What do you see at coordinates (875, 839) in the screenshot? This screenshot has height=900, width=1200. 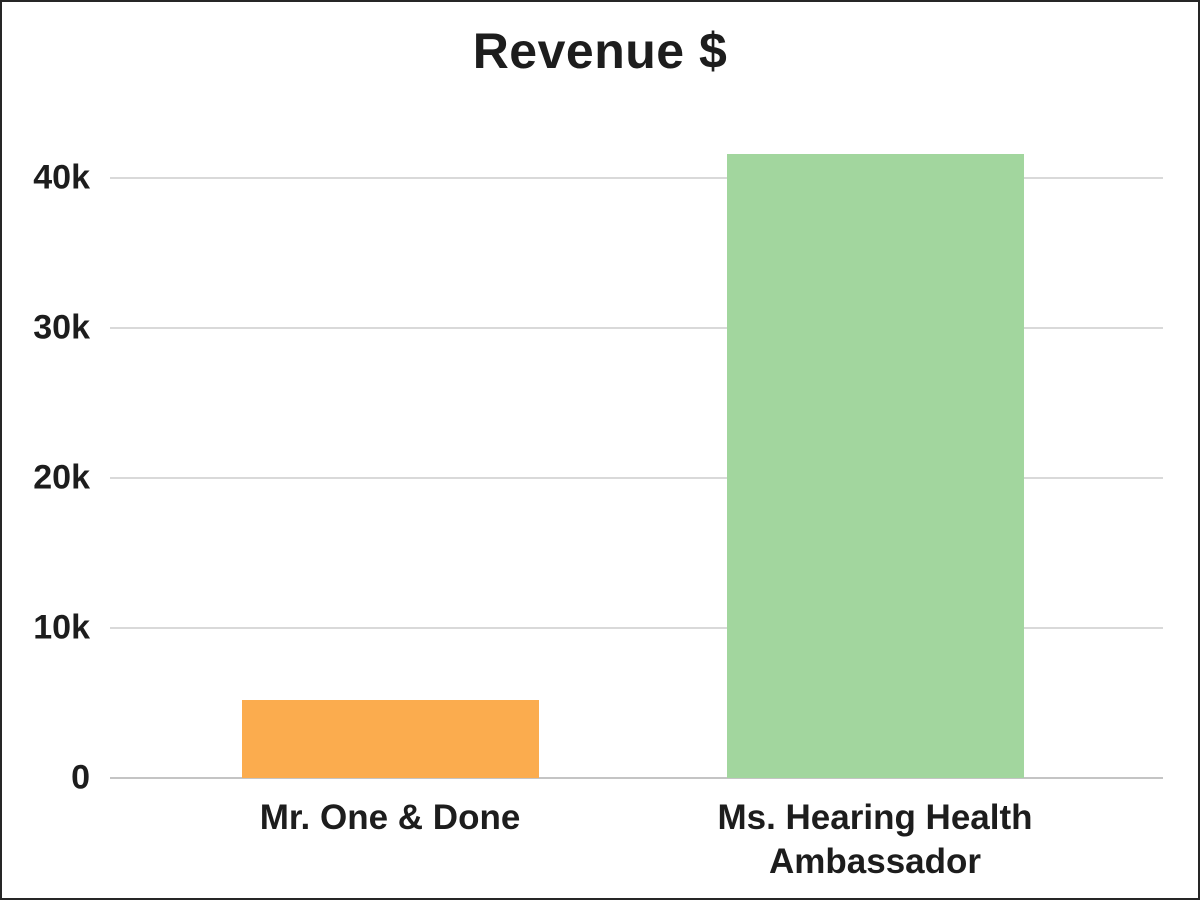 I see `x-category-label: Ms. Hearing Health Ambassador` at bounding box center [875, 839].